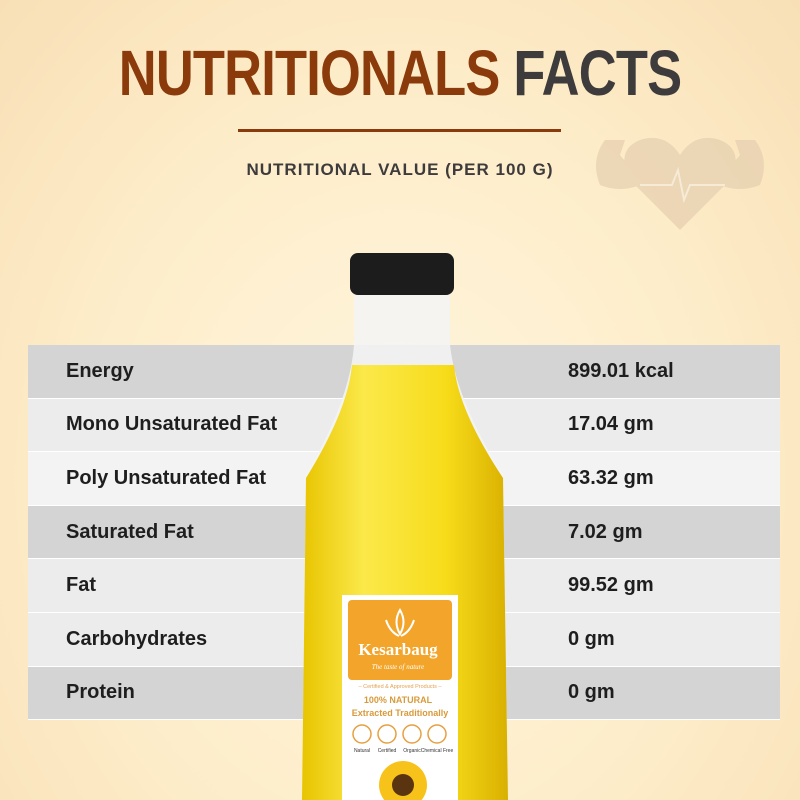  I want to click on svg-text: Certified, so click(387, 751).